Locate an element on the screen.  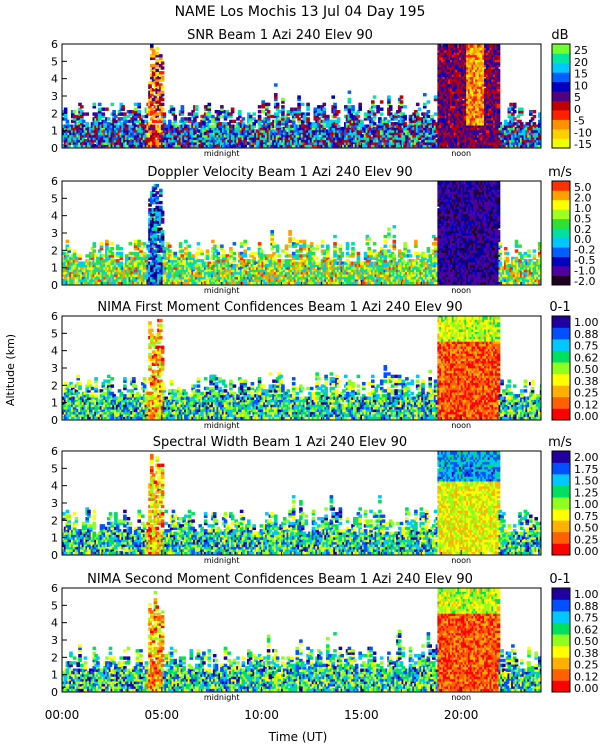
colorbar-label: -10 is located at coordinates (583, 132).